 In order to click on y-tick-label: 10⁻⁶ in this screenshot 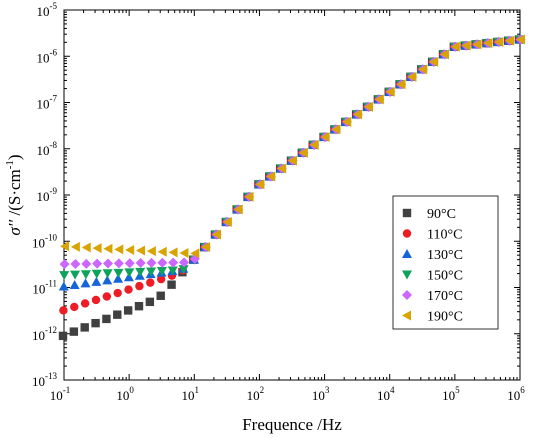, I will do `click(47, 56)`.